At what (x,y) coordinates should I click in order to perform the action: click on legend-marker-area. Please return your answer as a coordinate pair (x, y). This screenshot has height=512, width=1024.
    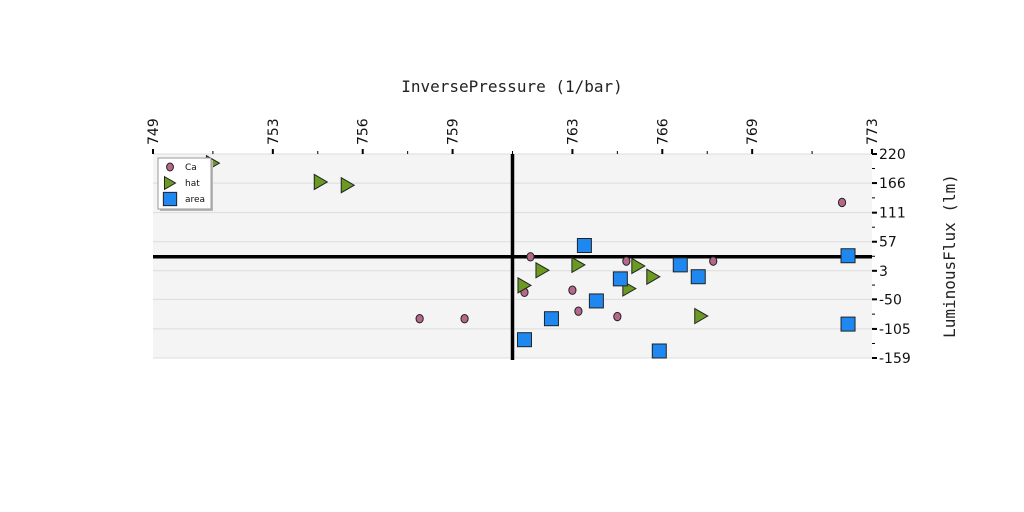
    Looking at the image, I should click on (170, 199).